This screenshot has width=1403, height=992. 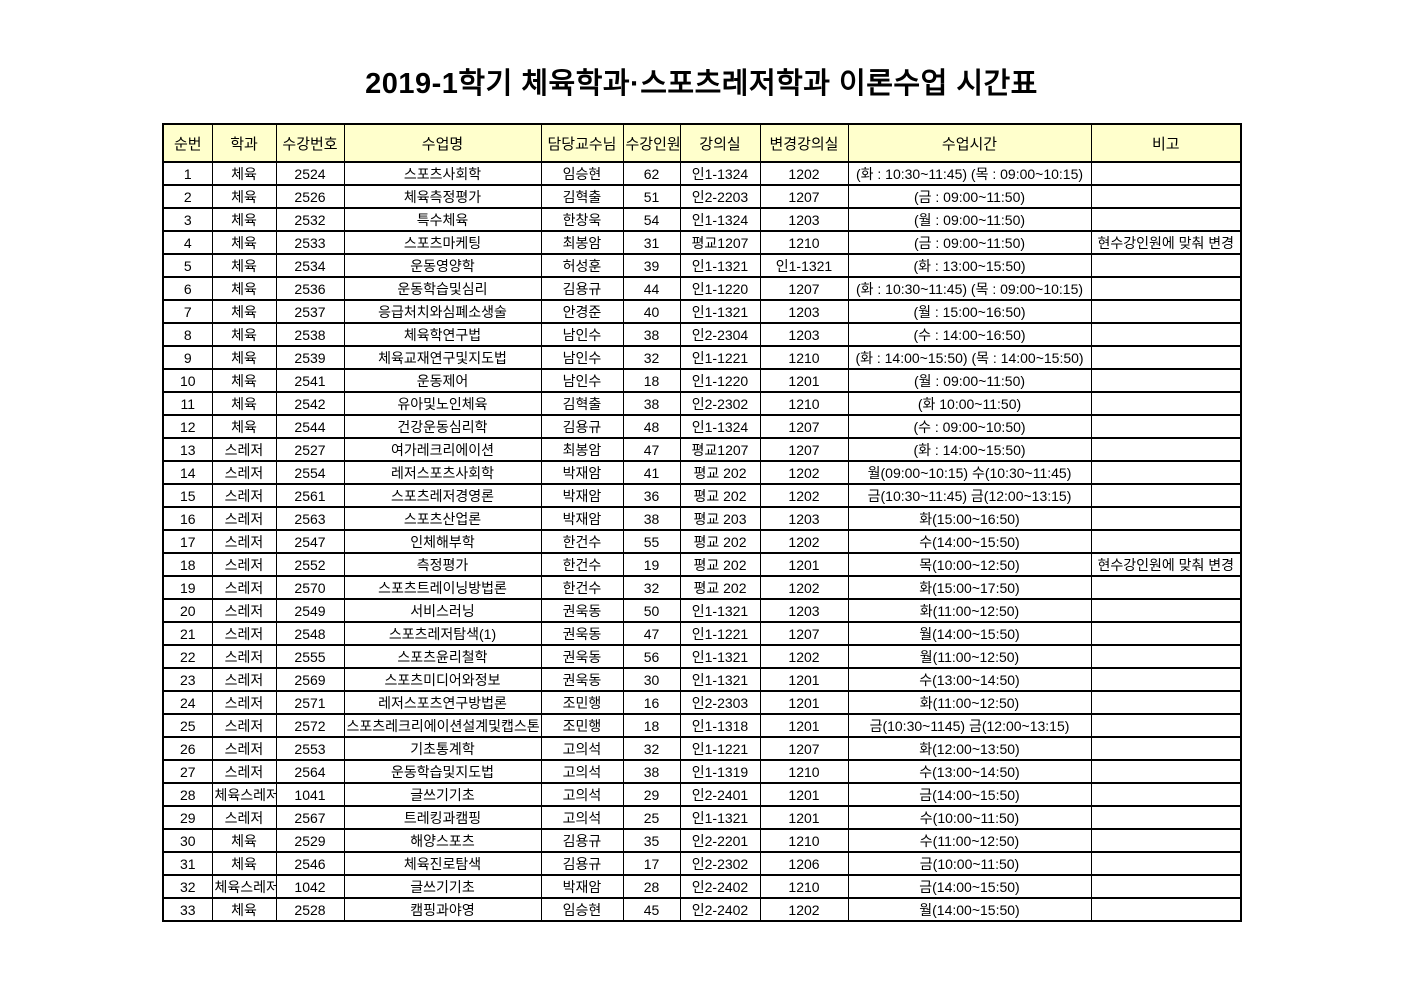 I want to click on cell-room: 인2-2304, so click(x=720, y=334).